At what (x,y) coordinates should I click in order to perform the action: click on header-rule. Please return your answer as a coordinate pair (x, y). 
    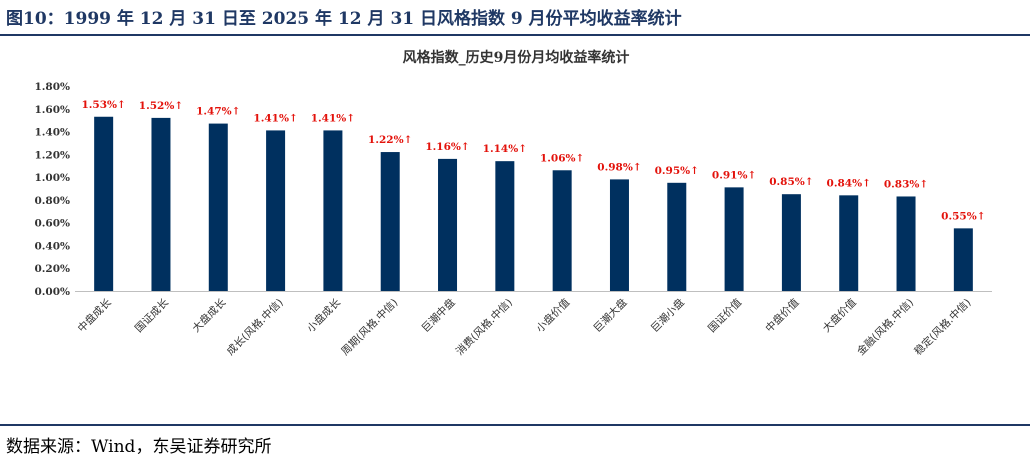
    Looking at the image, I should click on (515, 35).